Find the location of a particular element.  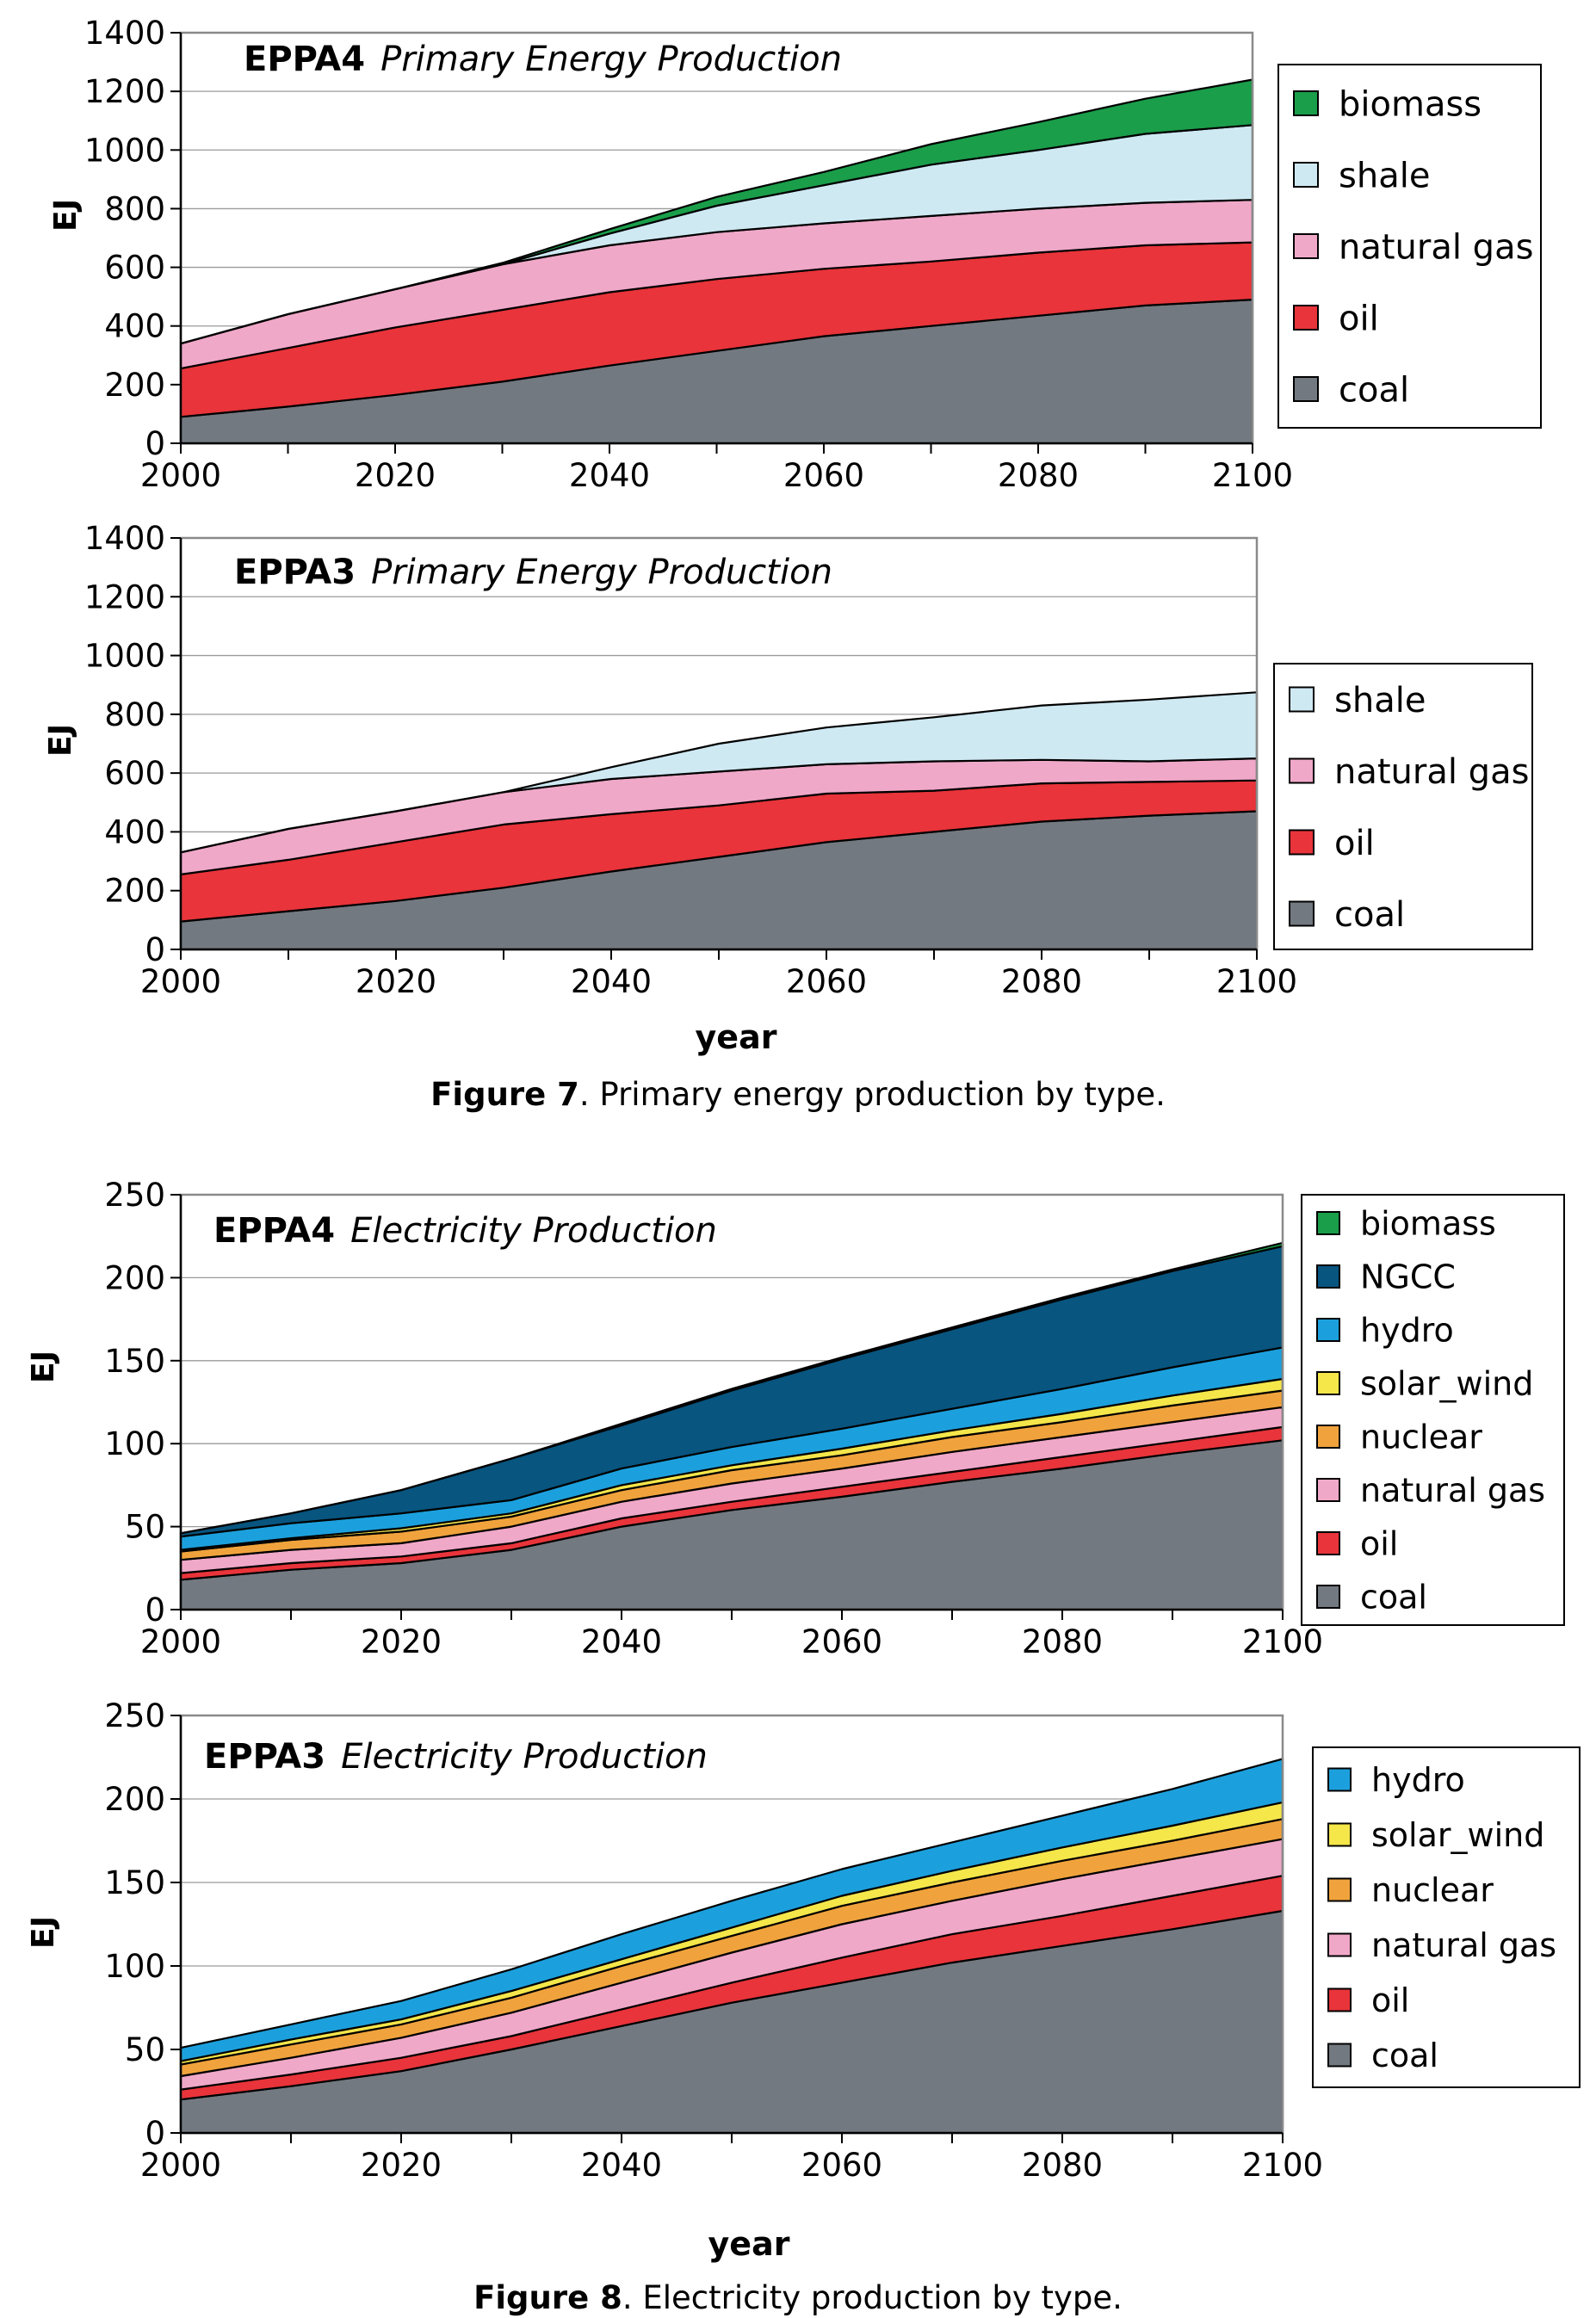

legend-label-ngcc: NGCC is located at coordinates (1408, 1277).